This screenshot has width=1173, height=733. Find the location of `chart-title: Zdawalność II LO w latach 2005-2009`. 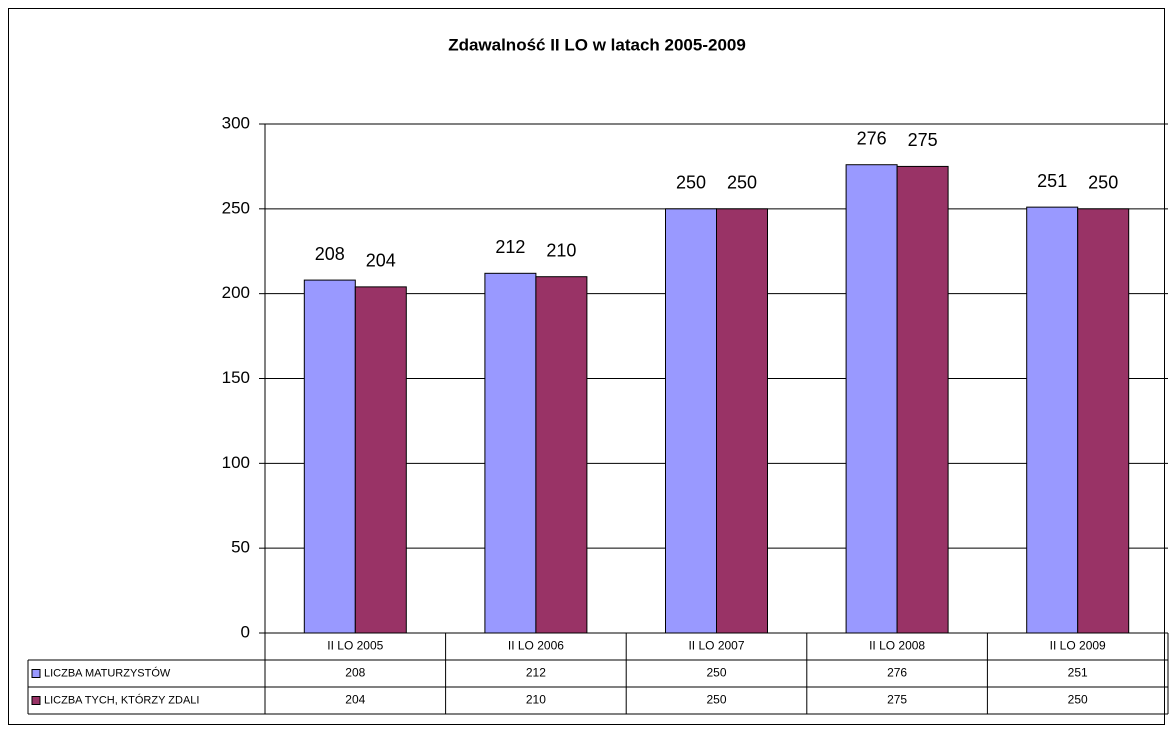

chart-title: Zdawalność II LO w latach 2005-2009 is located at coordinates (597, 44).